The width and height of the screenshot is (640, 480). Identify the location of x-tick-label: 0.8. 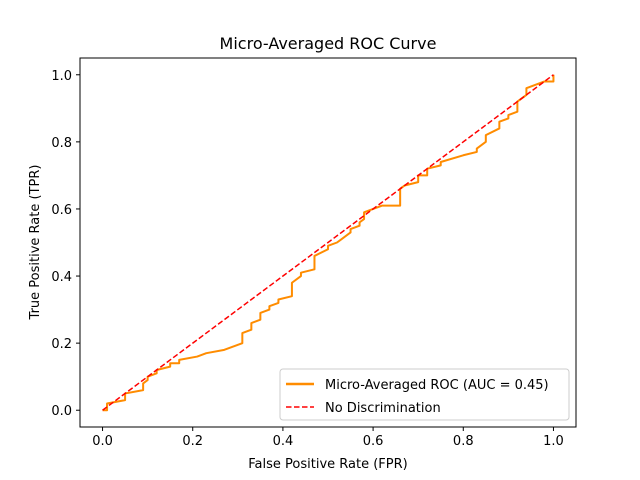
(463, 441).